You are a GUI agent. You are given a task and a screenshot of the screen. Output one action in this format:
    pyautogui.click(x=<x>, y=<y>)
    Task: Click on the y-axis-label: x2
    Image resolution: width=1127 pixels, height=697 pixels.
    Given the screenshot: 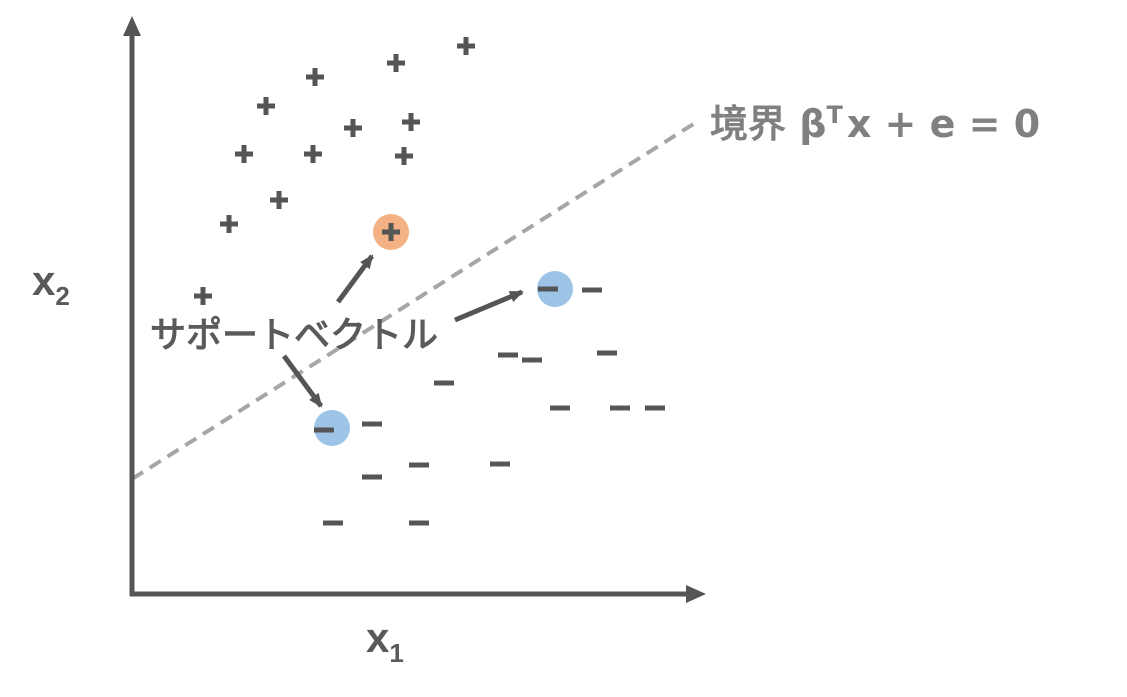 What is the action you would take?
    pyautogui.click(x=51, y=284)
    